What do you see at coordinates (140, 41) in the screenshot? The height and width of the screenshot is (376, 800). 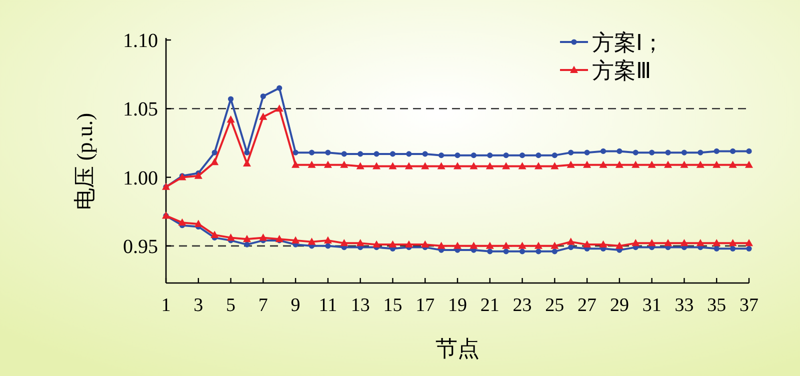 I see `y-tick-label: 1.10` at bounding box center [140, 41].